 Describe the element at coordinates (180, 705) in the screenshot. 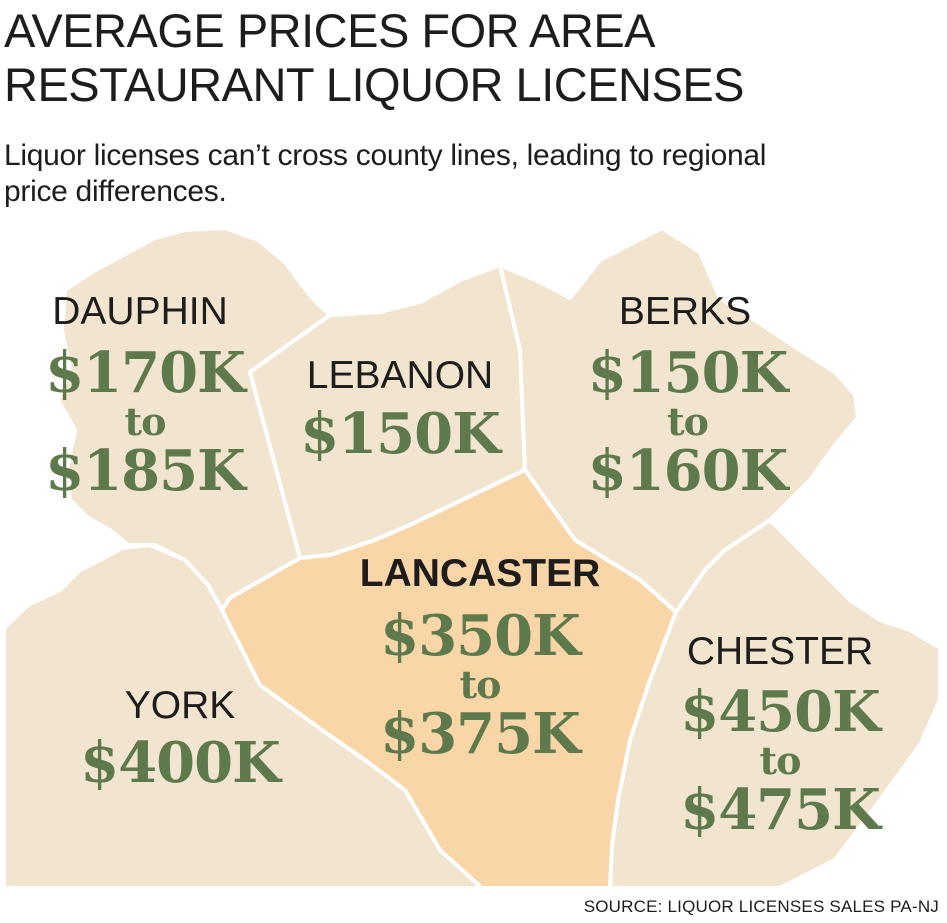

I see `county-name-york: YORK` at that location.